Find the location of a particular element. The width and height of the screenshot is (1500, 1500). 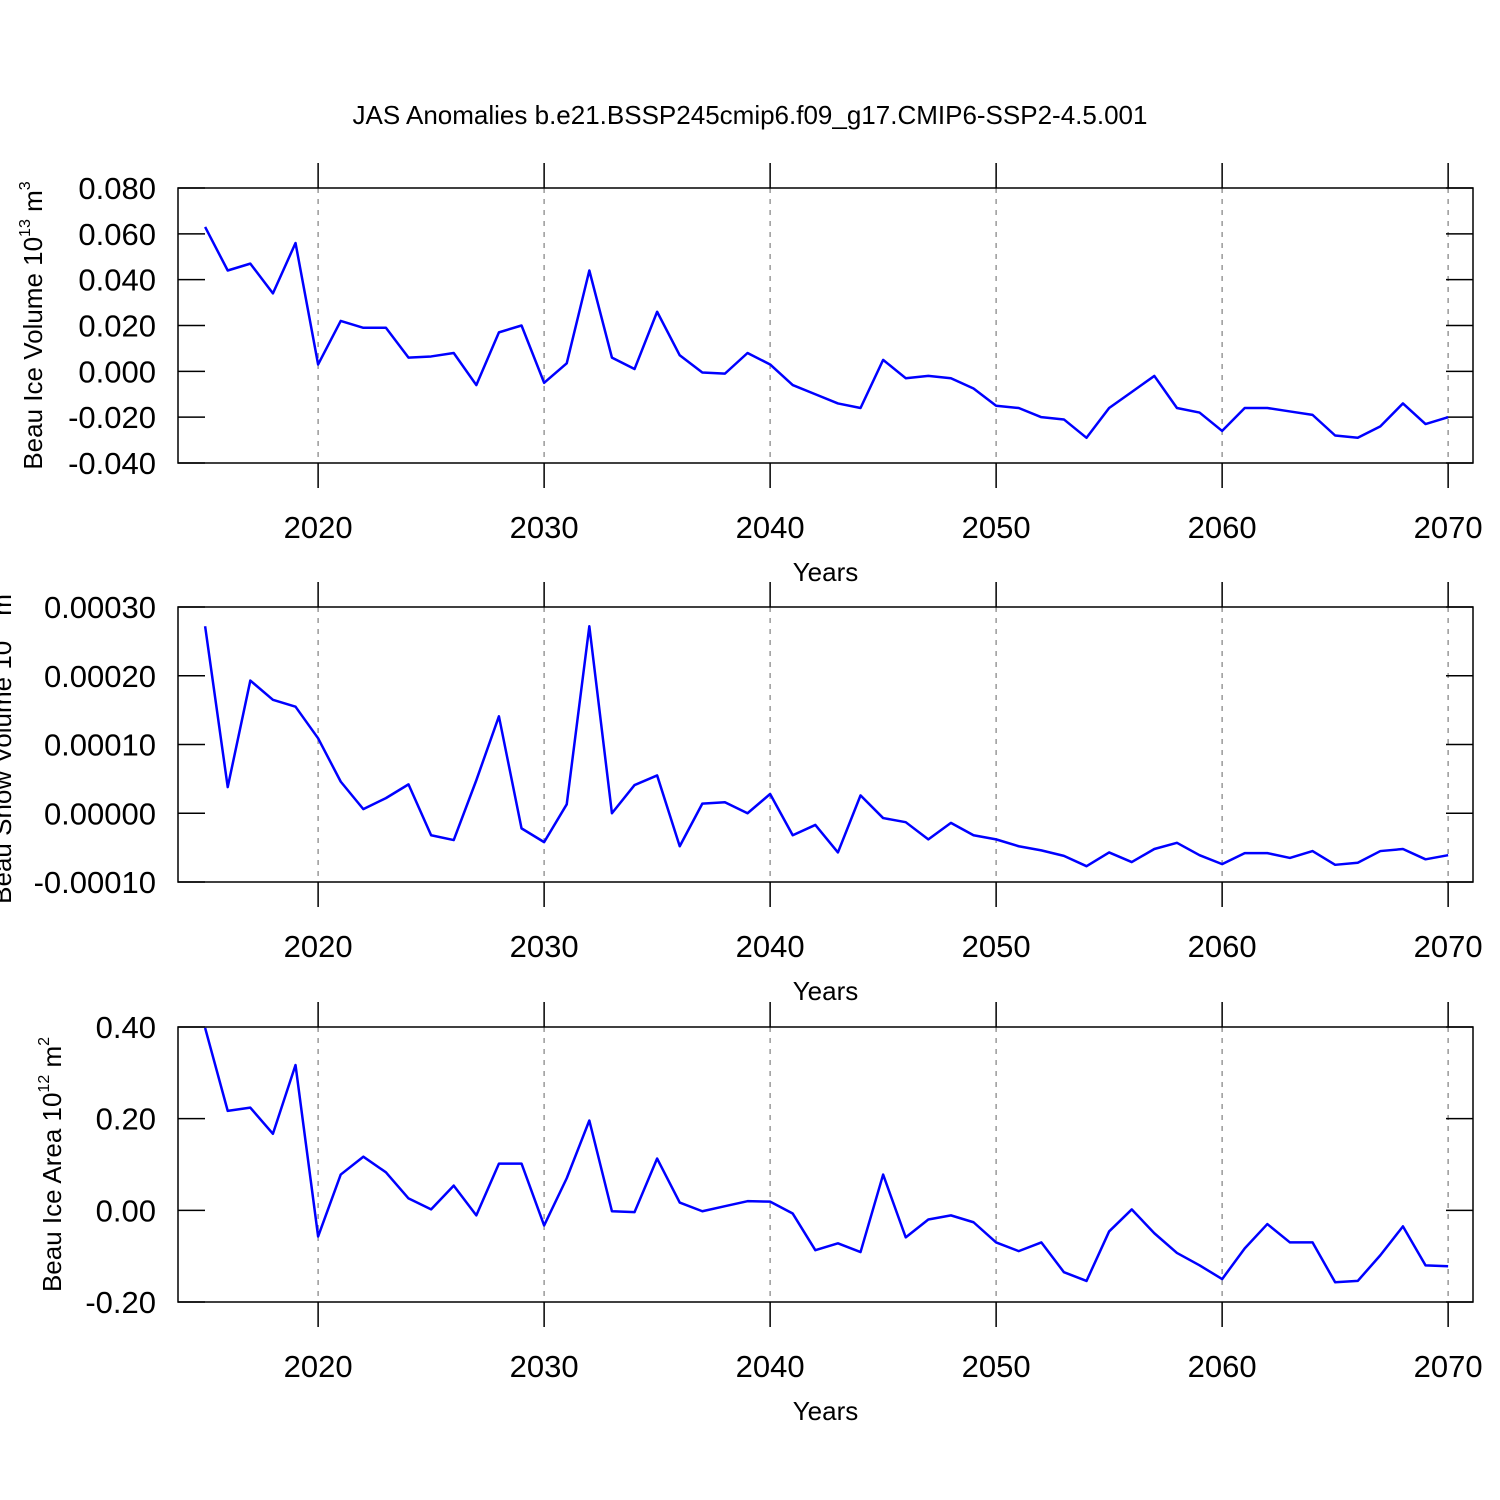

y-tick-label: 0.00030 is located at coordinates (100, 607).